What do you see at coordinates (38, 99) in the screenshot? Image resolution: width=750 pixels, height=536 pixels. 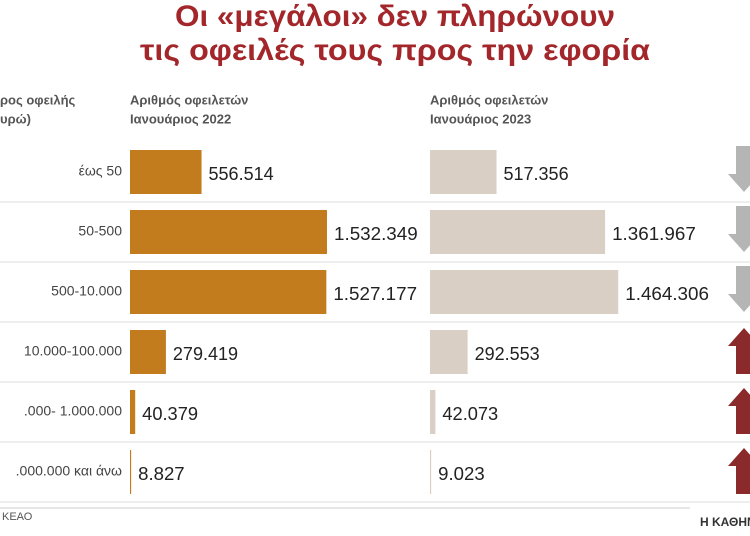 I see `category-header: ρος οφειλής` at bounding box center [38, 99].